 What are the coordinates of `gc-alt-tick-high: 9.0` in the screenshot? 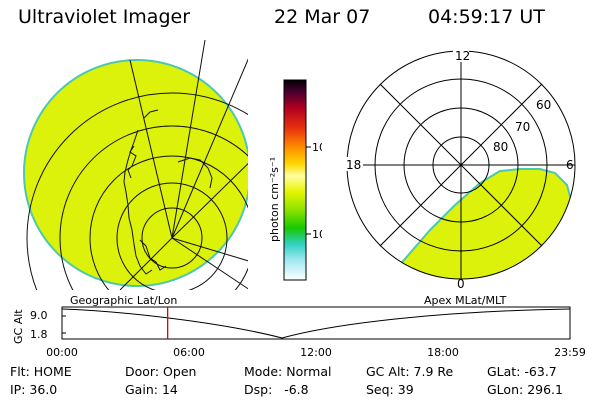 It's located at (39, 315).